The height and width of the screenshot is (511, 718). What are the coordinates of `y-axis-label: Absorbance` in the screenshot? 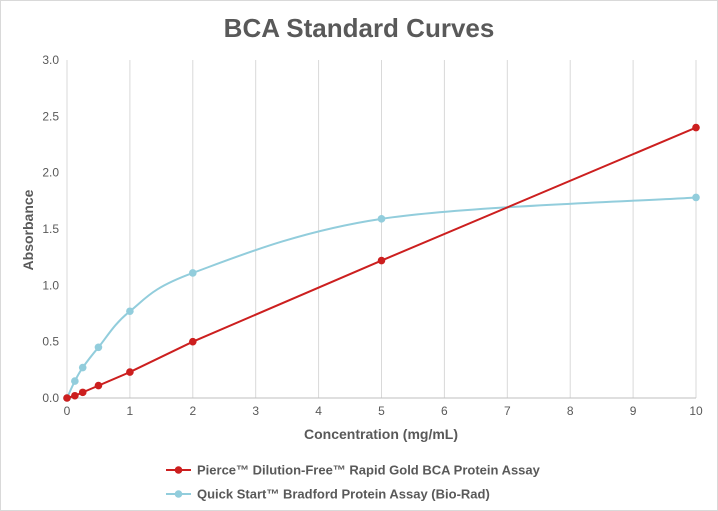 It's located at (28, 229).